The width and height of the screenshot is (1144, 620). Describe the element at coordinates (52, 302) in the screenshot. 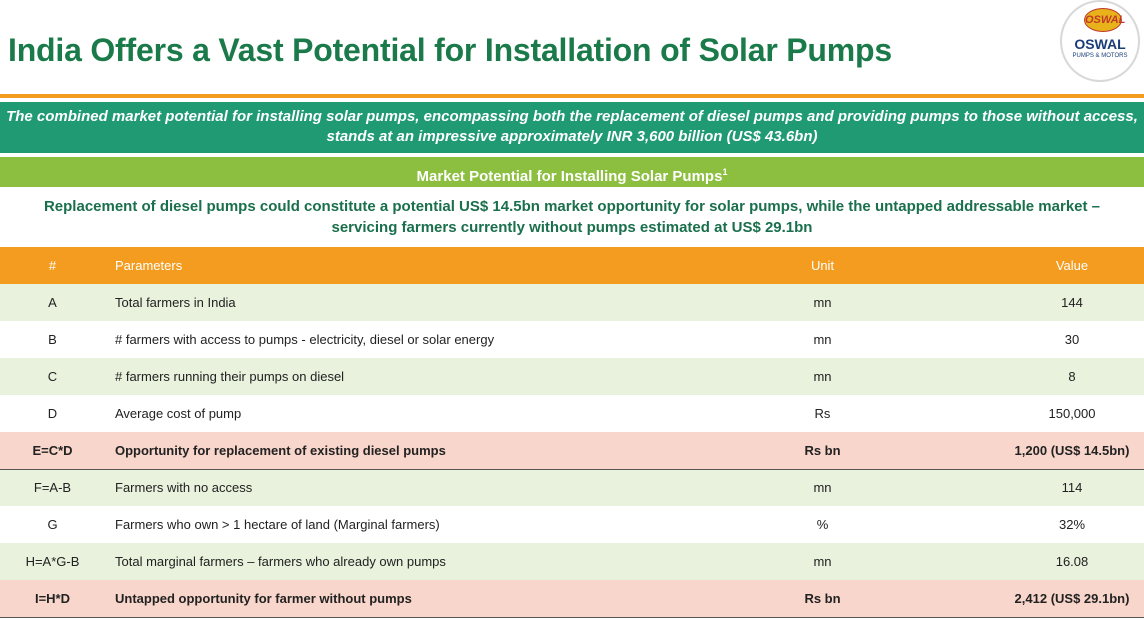

I see `row-num: A` at that location.